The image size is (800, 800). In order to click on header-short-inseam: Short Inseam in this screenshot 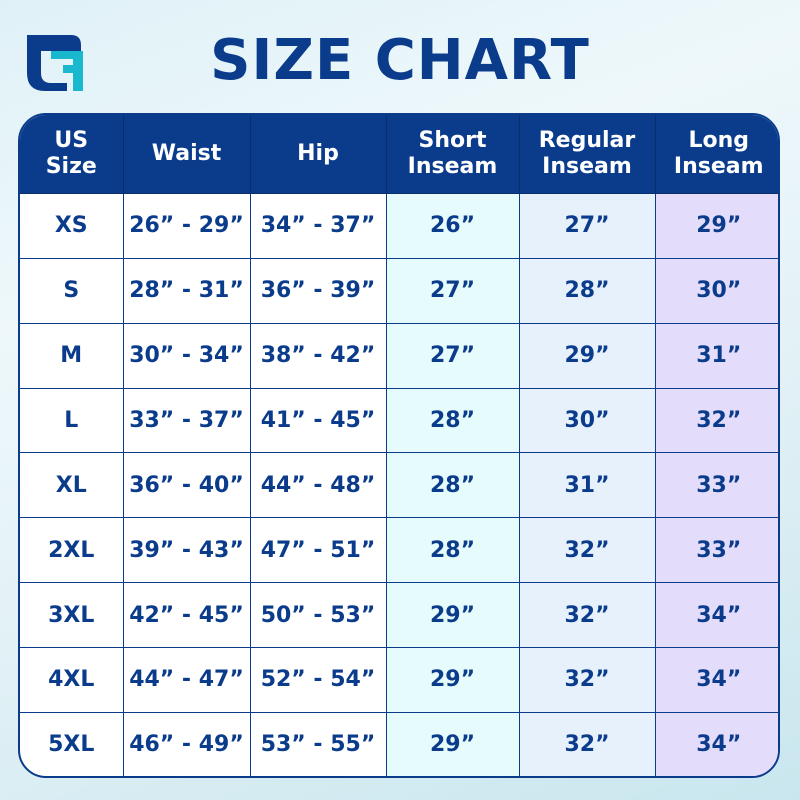, I will do `click(452, 154)`.